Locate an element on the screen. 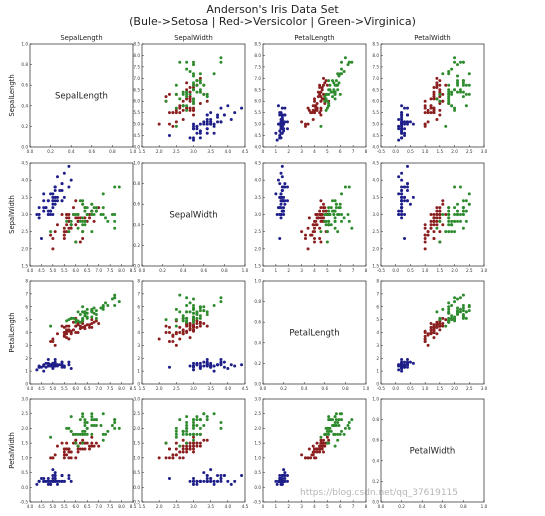 Image resolution: width=545 pixels, height=516 pixels. x-tick-label: 4.0 is located at coordinates (227, 388).